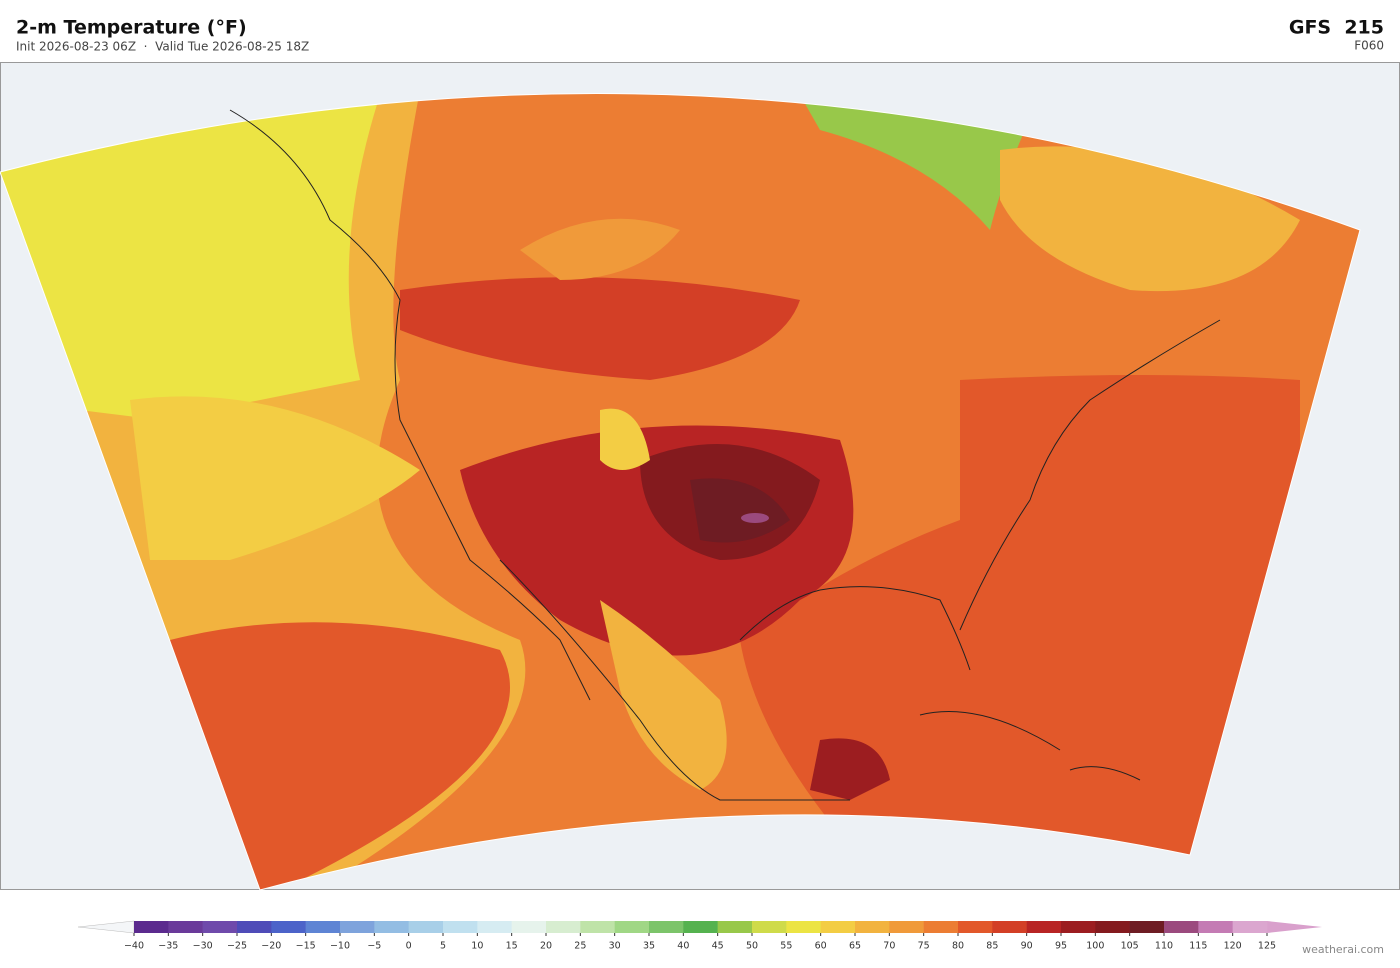 Image resolution: width=1400 pixels, height=968 pixels. What do you see at coordinates (580, 946) in the screenshot?
I see `colorbar-tick-label: 25` at bounding box center [580, 946].